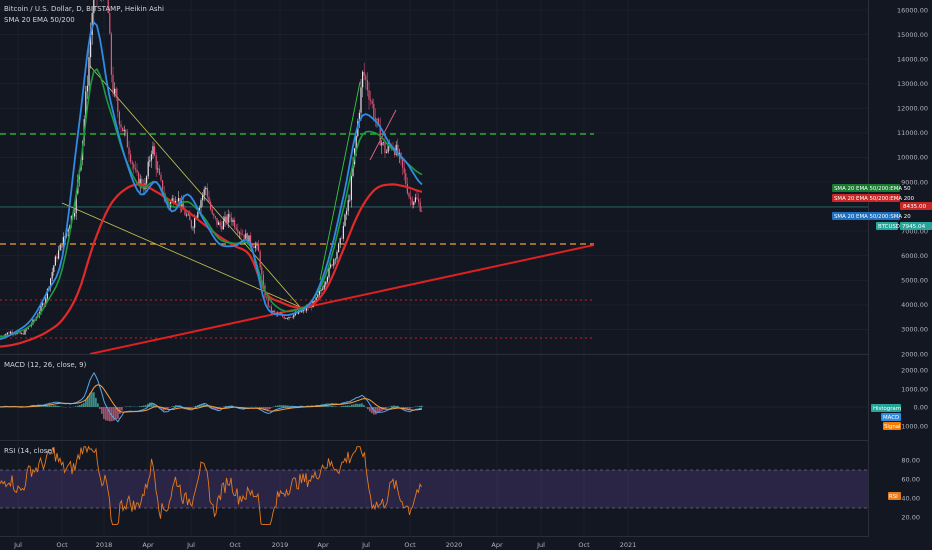 The width and height of the screenshot is (932, 550). Describe the element at coordinates (912, 133) in the screenshot. I see `price-axis-label: 11000.00` at that location.